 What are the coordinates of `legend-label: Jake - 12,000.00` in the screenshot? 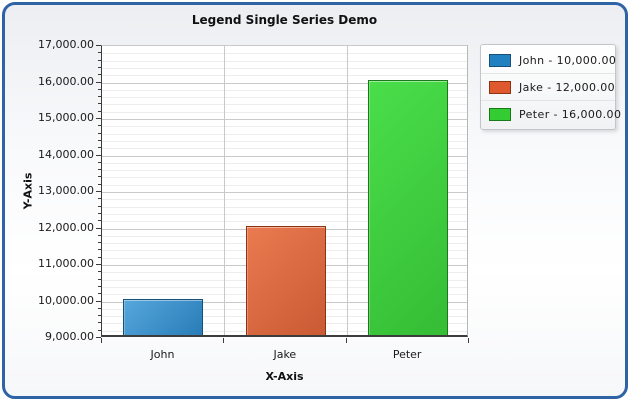 It's located at (567, 87).